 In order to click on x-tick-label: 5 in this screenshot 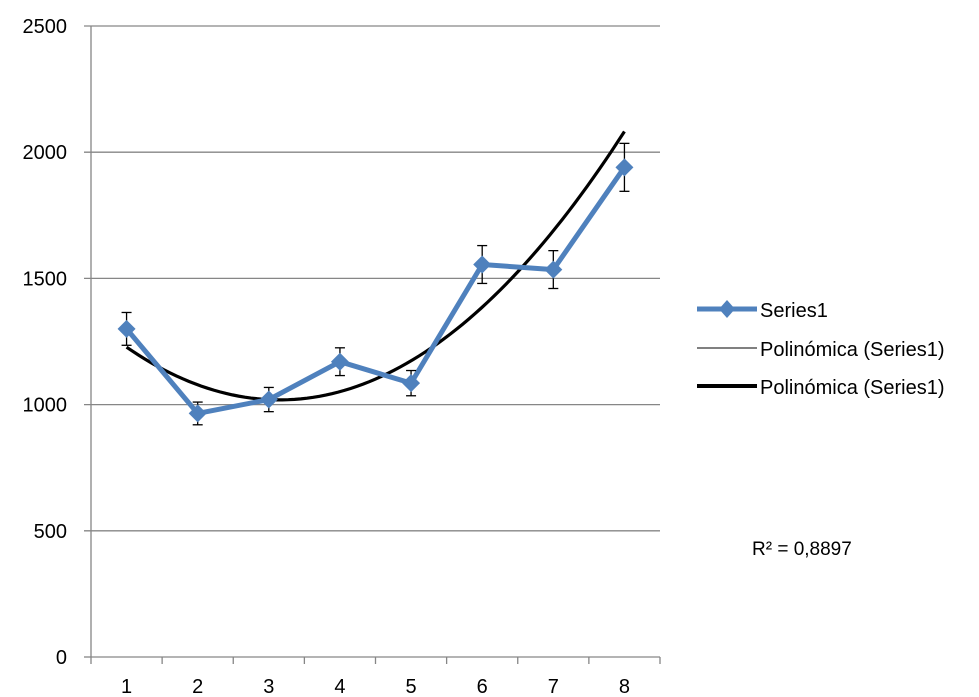, I will do `click(411, 686)`.